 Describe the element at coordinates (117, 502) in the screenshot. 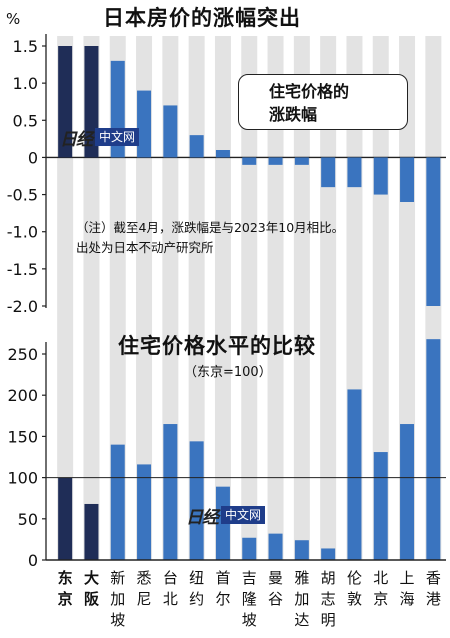

I see `bottom-bar-新加坡` at that location.